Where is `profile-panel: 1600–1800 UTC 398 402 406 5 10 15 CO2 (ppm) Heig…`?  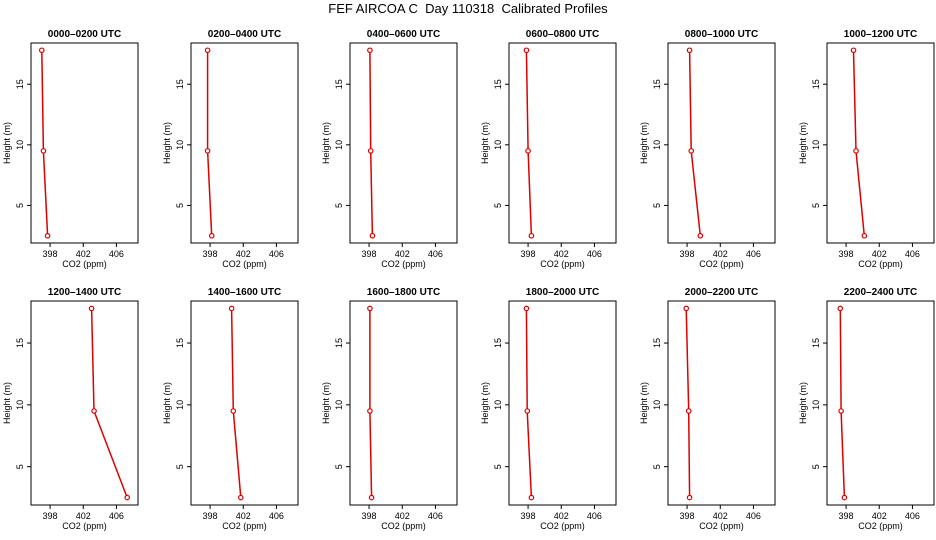 profile-panel: 1600–1800 UTC 398 402 406 5 10 15 CO2 (ppm) Heig… is located at coordinates (389, 409).